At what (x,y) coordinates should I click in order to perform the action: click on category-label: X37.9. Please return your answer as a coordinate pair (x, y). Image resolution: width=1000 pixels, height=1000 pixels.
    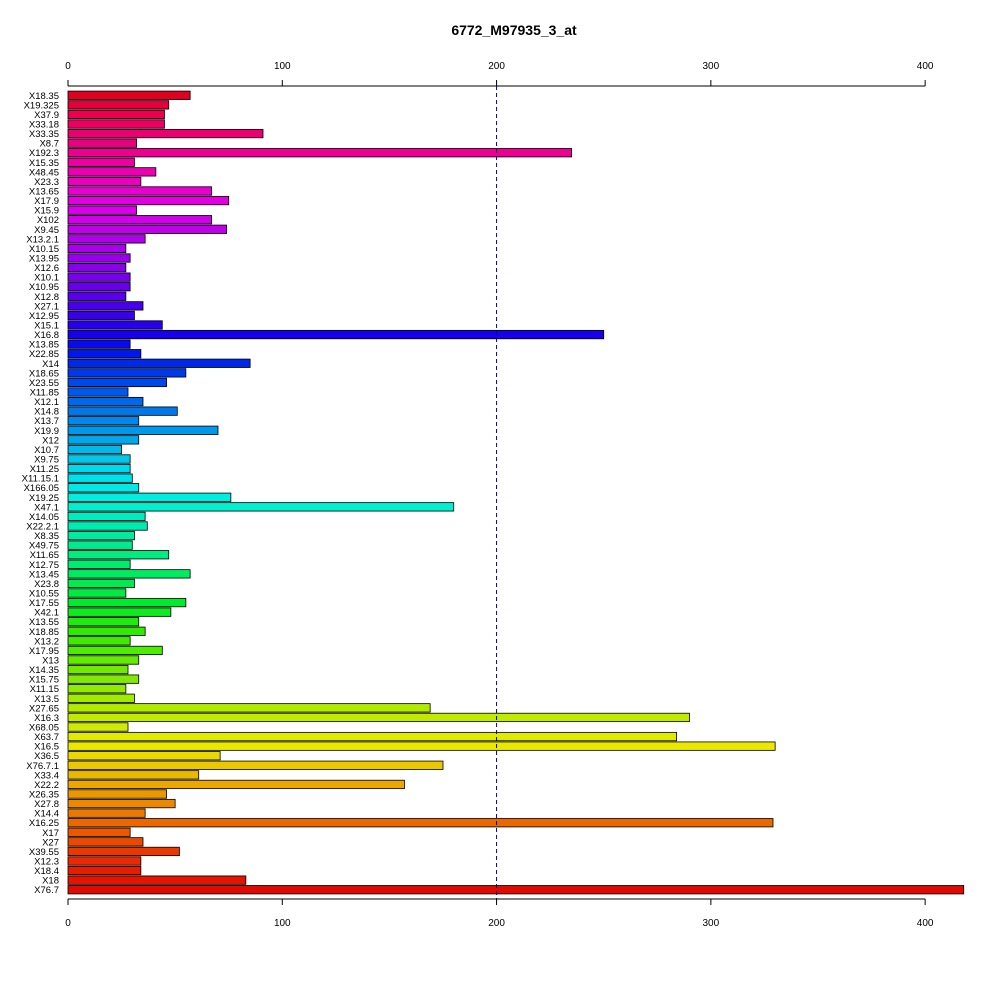
    Looking at the image, I should click on (46, 115).